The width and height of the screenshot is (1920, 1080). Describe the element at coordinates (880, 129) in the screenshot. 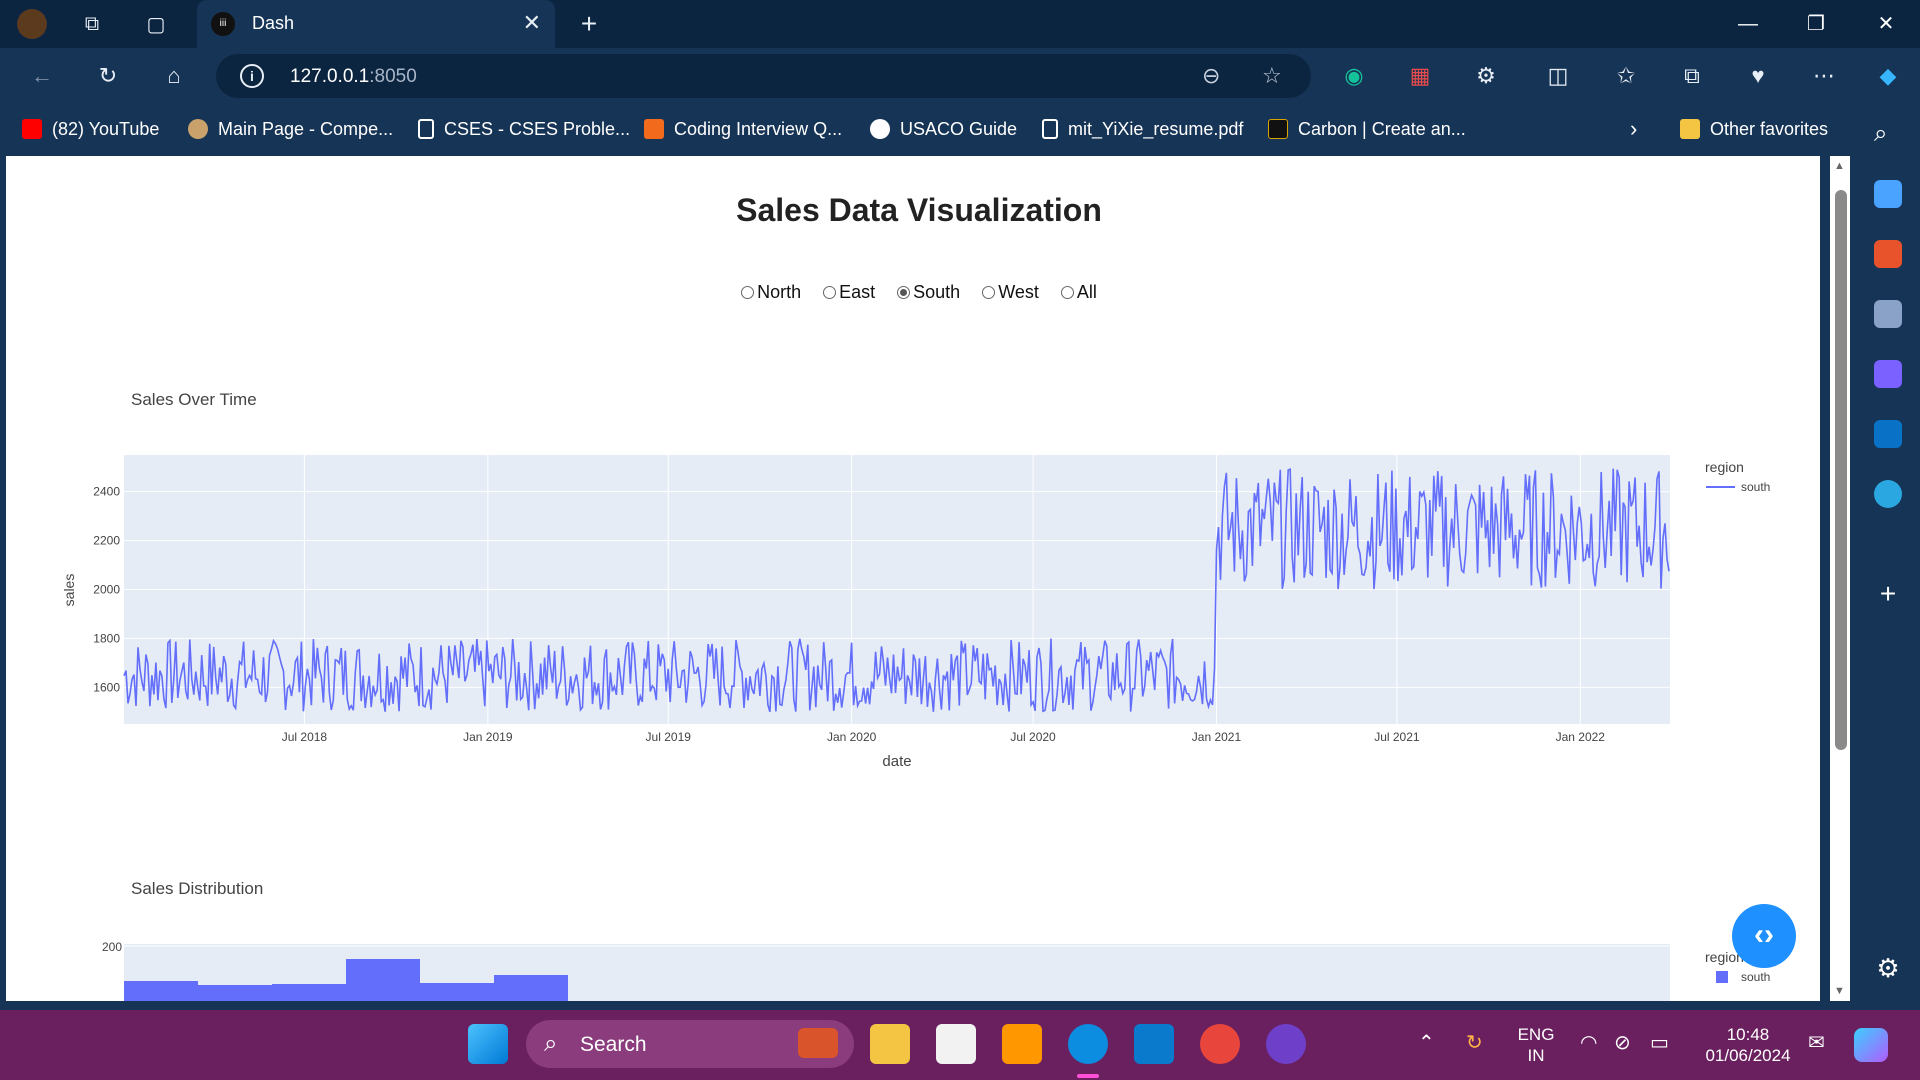

I see `usaco-icon` at that location.